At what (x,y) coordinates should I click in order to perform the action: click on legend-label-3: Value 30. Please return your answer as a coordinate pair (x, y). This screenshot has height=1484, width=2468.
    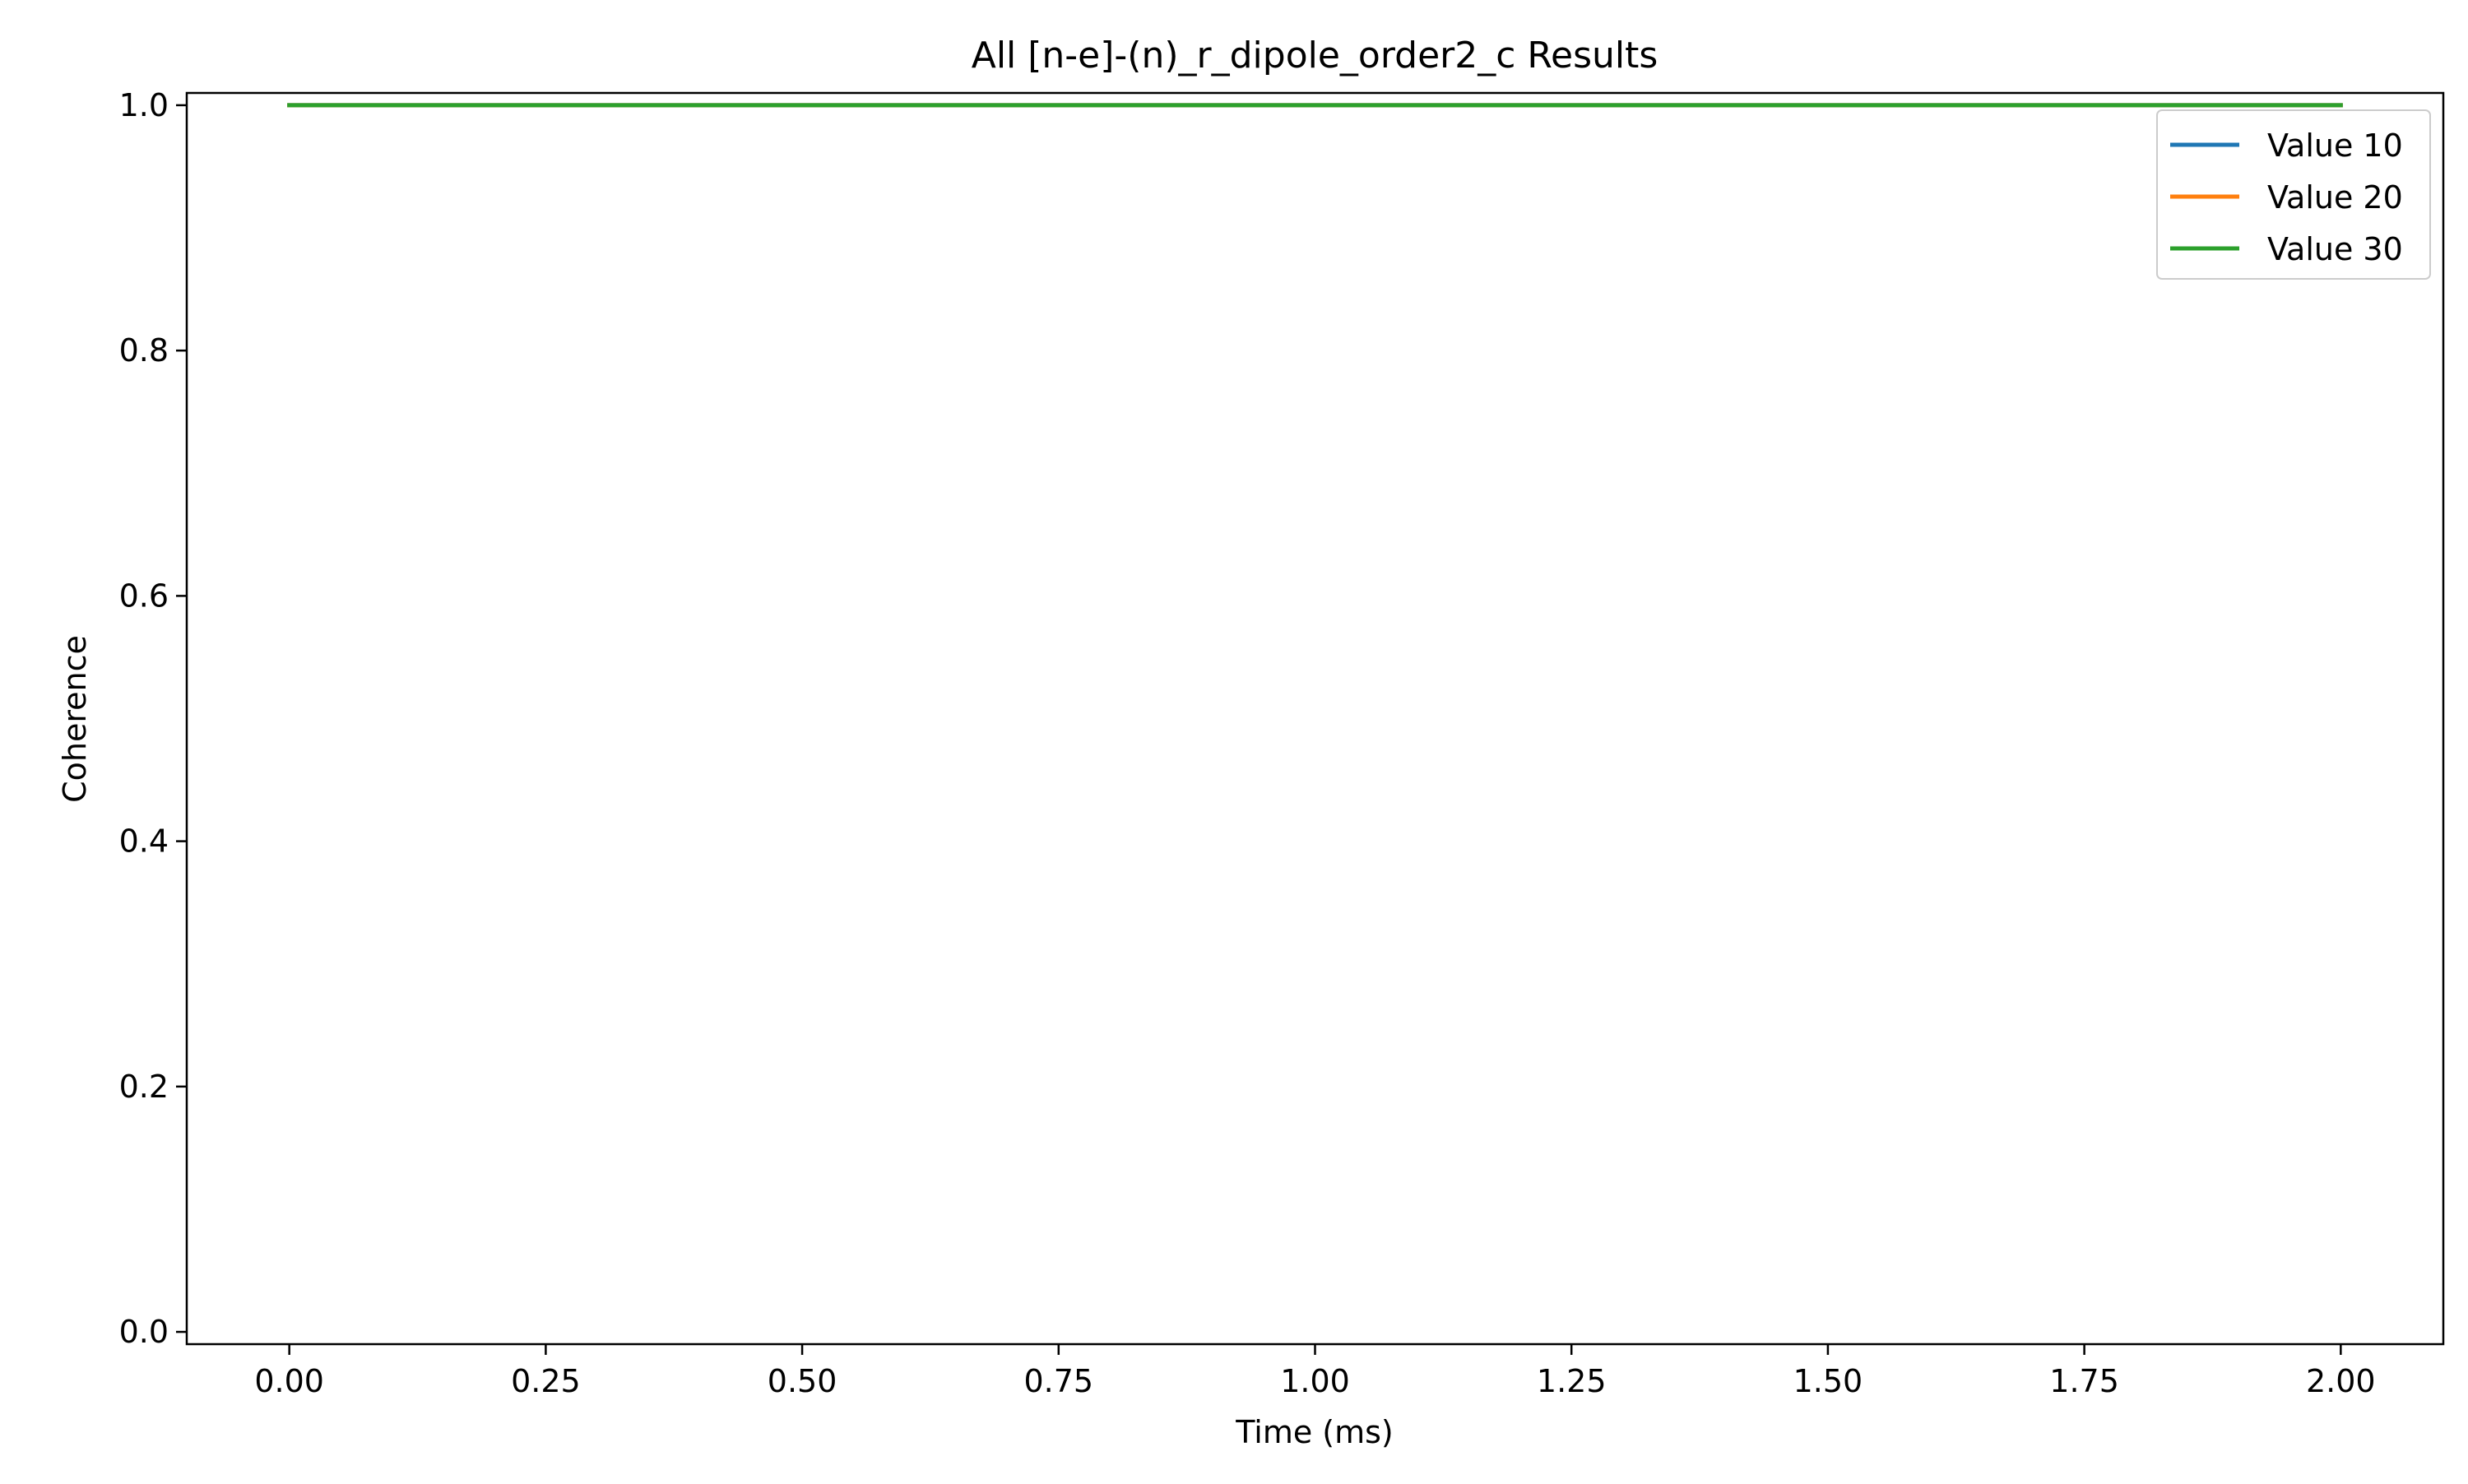
    Looking at the image, I should click on (2335, 249).